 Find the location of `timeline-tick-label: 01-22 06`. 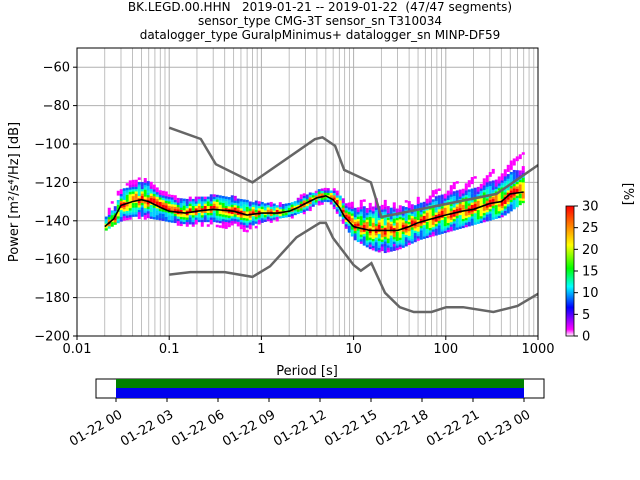

timeline-tick-label: 01-22 06 is located at coordinates (198, 428).